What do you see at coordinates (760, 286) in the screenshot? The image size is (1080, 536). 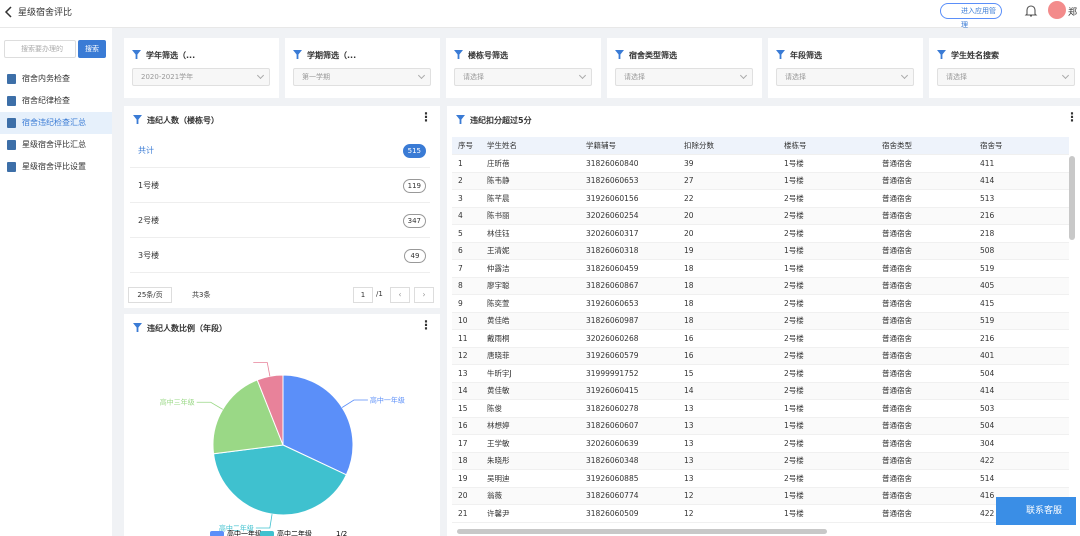 I see `table-row: 8 廖宇聪 31826060867 18 2号楼 普通宿舍 405` at bounding box center [760, 286].